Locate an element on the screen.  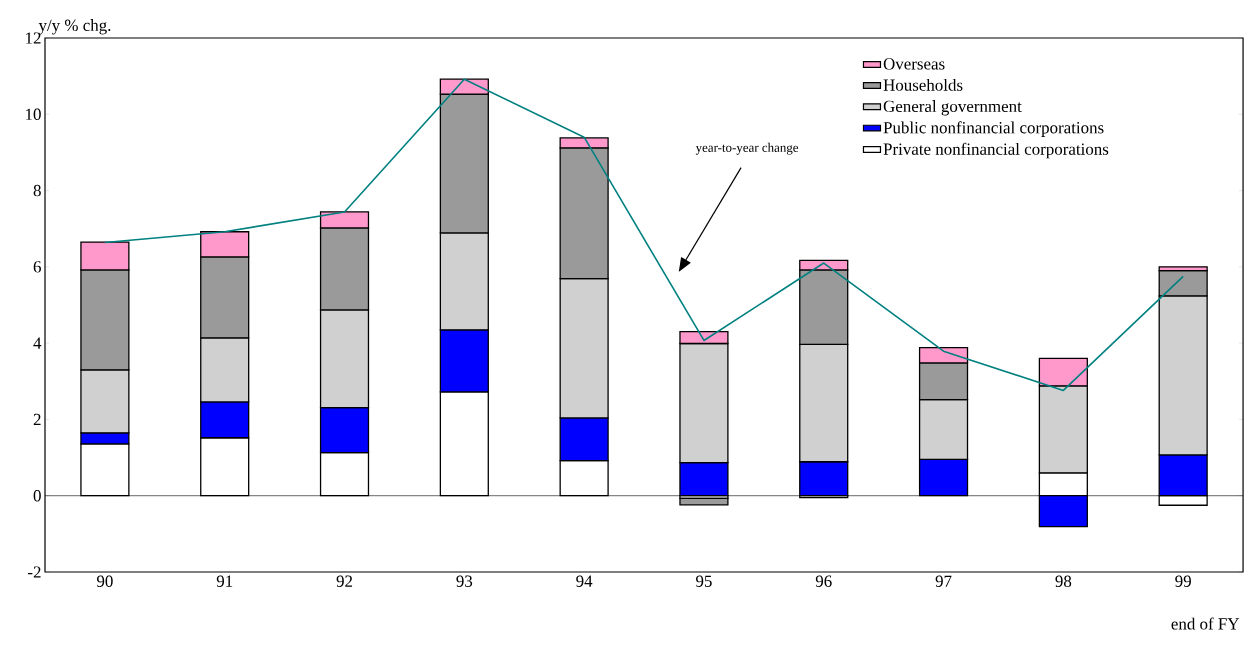
y-tick-label: 4 is located at coordinates (37, 343).